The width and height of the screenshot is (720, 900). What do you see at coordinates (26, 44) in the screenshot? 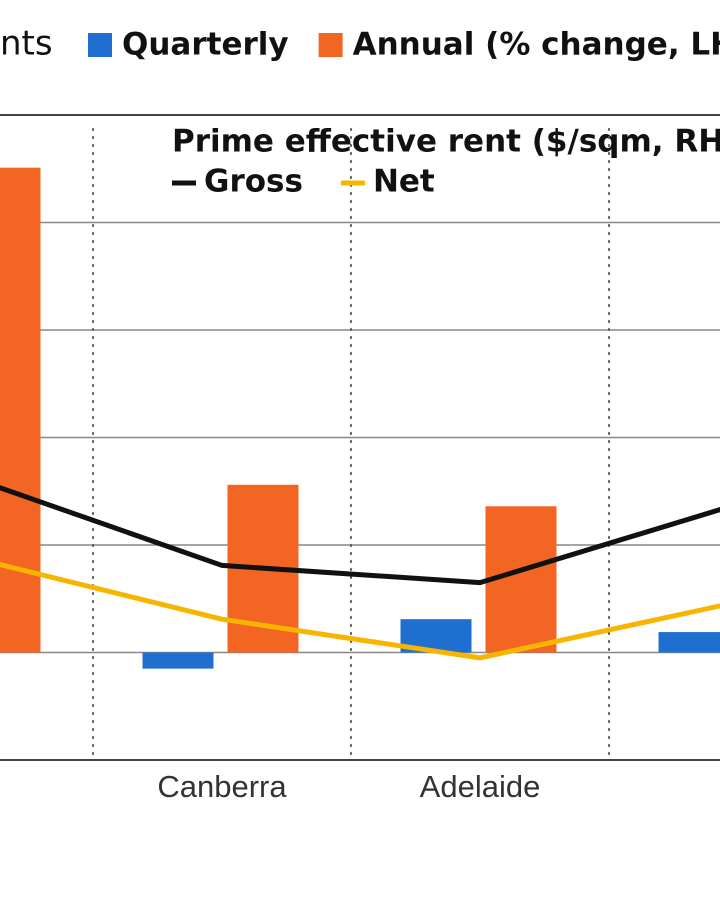
I see `chart-title: nts` at bounding box center [26, 44].